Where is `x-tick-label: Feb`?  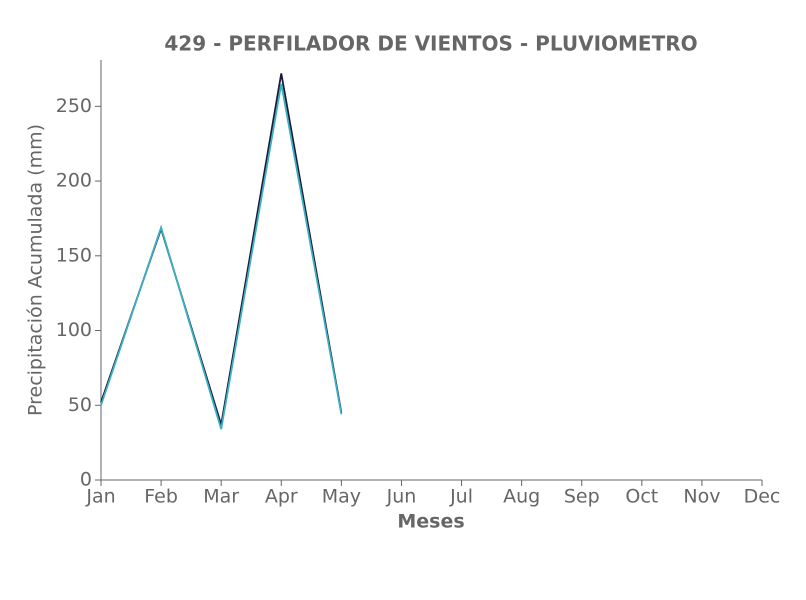 x-tick-label: Feb is located at coordinates (161, 497).